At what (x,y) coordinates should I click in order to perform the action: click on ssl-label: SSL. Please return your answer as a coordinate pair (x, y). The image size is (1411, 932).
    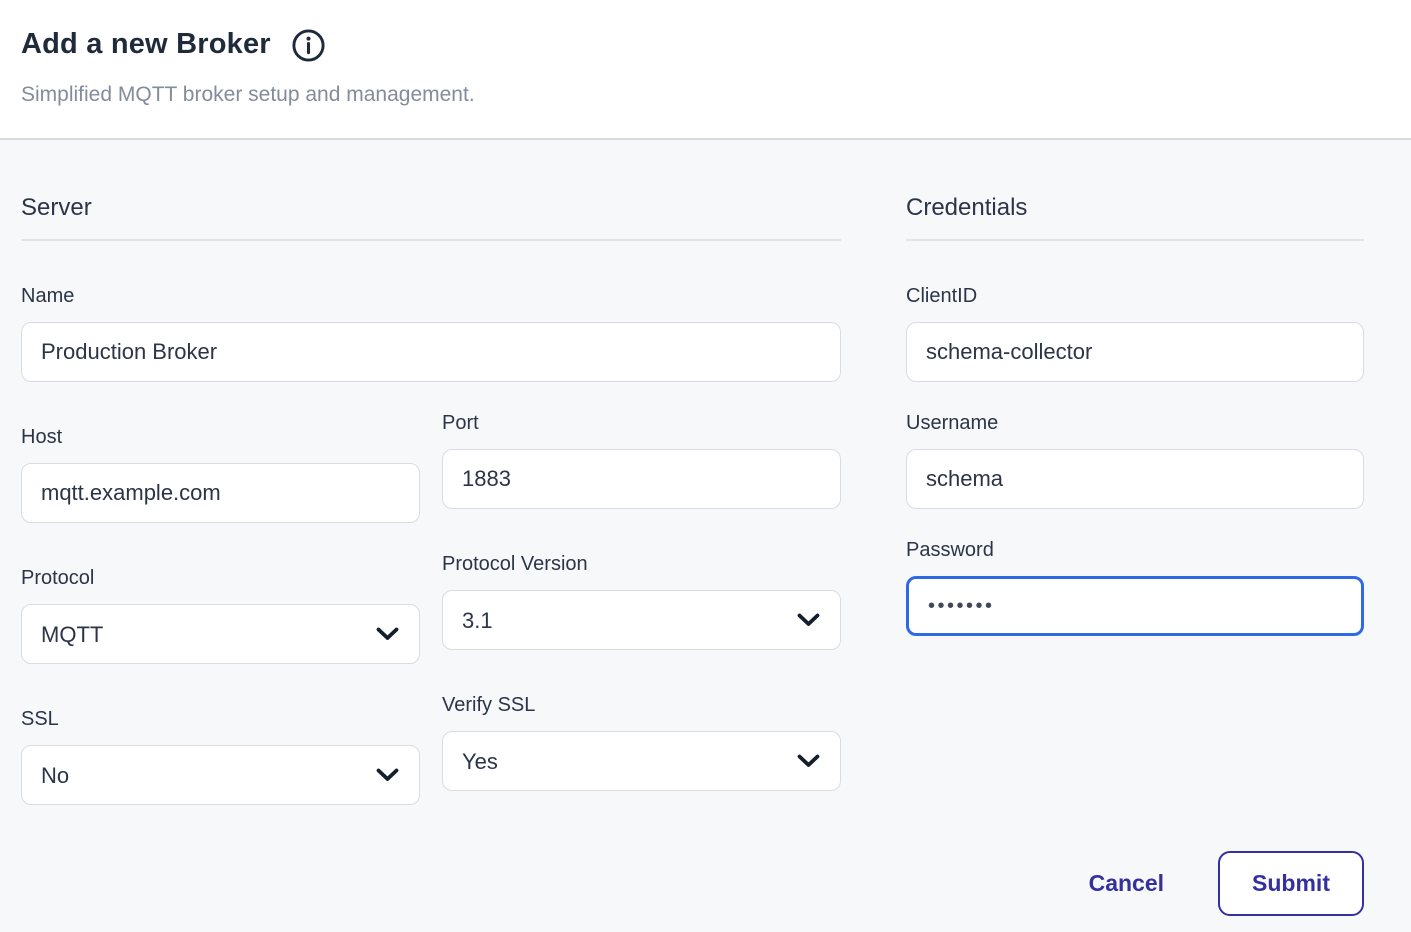
    Looking at the image, I should click on (40, 719).